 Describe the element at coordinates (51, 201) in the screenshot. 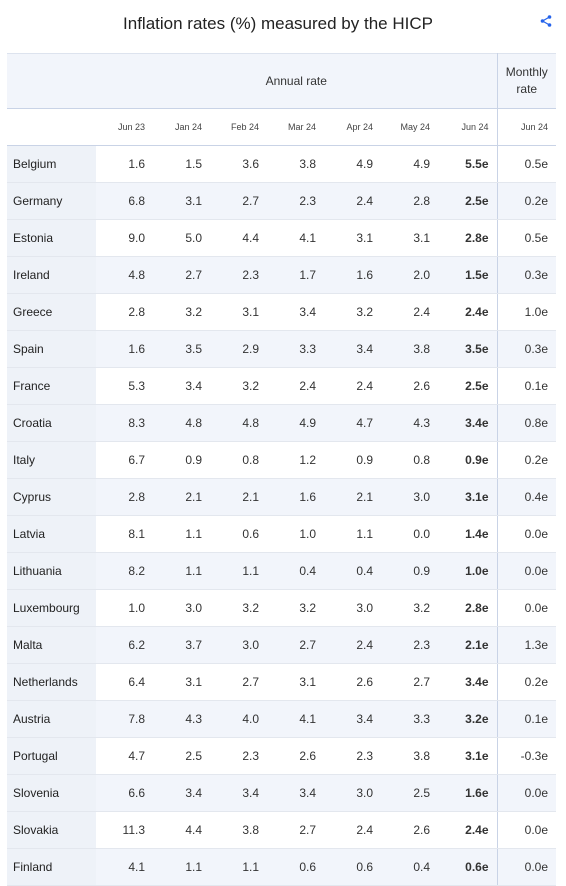

I see `country-cell: Germany` at that location.